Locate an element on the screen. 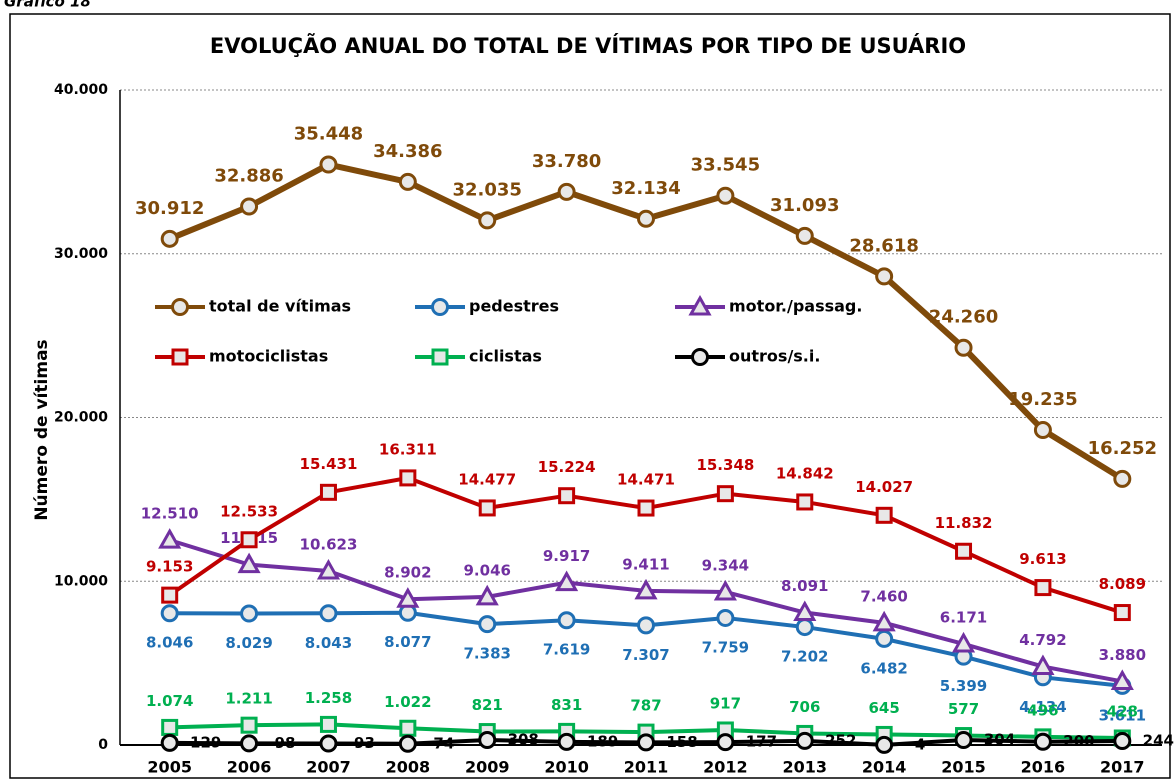 The image size is (1176, 780). y-tick-label: 20.000 is located at coordinates (81, 418).